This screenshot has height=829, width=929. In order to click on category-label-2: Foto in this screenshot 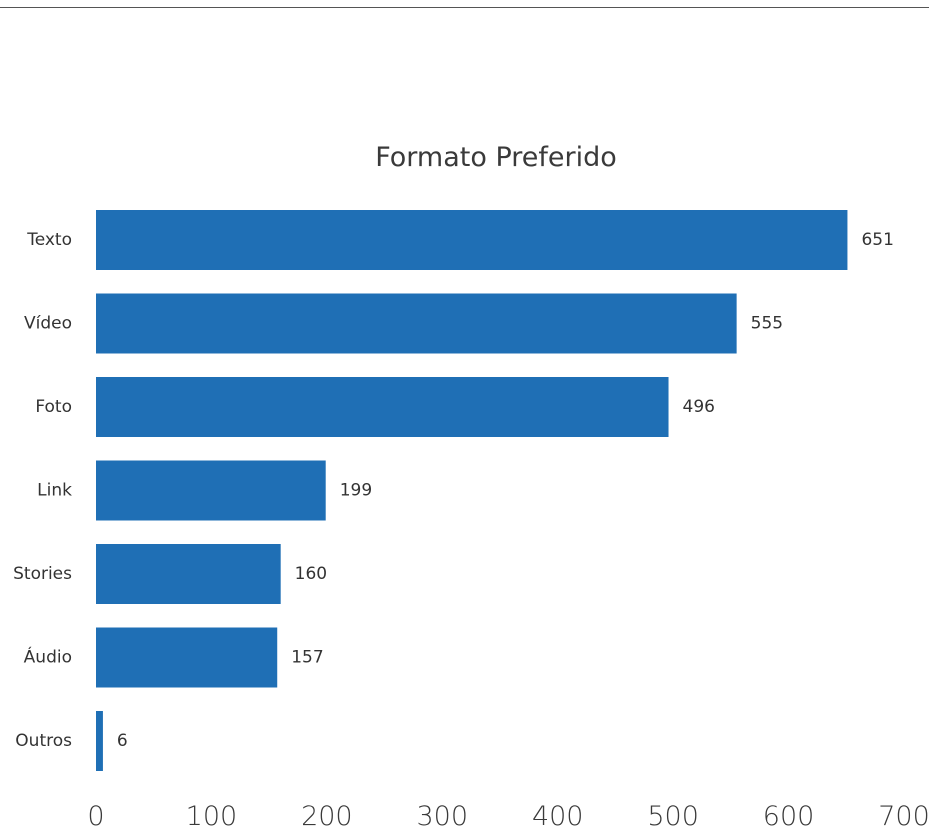, I will do `click(53, 407)`.